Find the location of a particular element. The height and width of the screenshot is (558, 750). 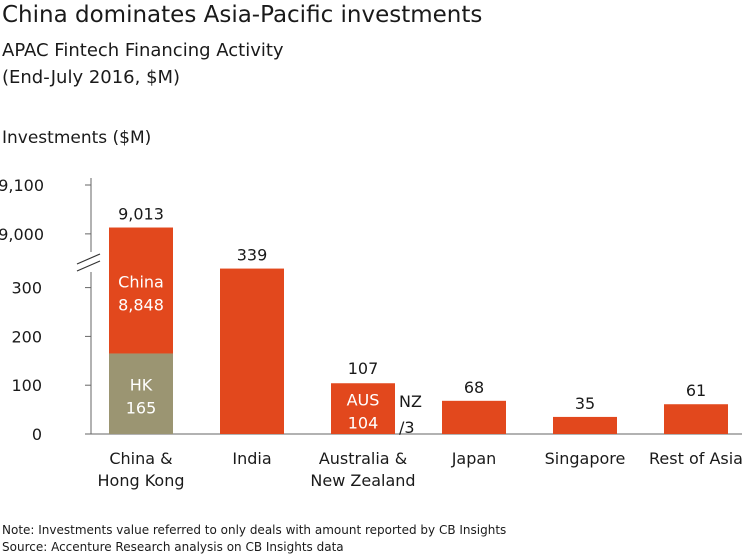

y-tick-label: 9,100 is located at coordinates (22, 185).